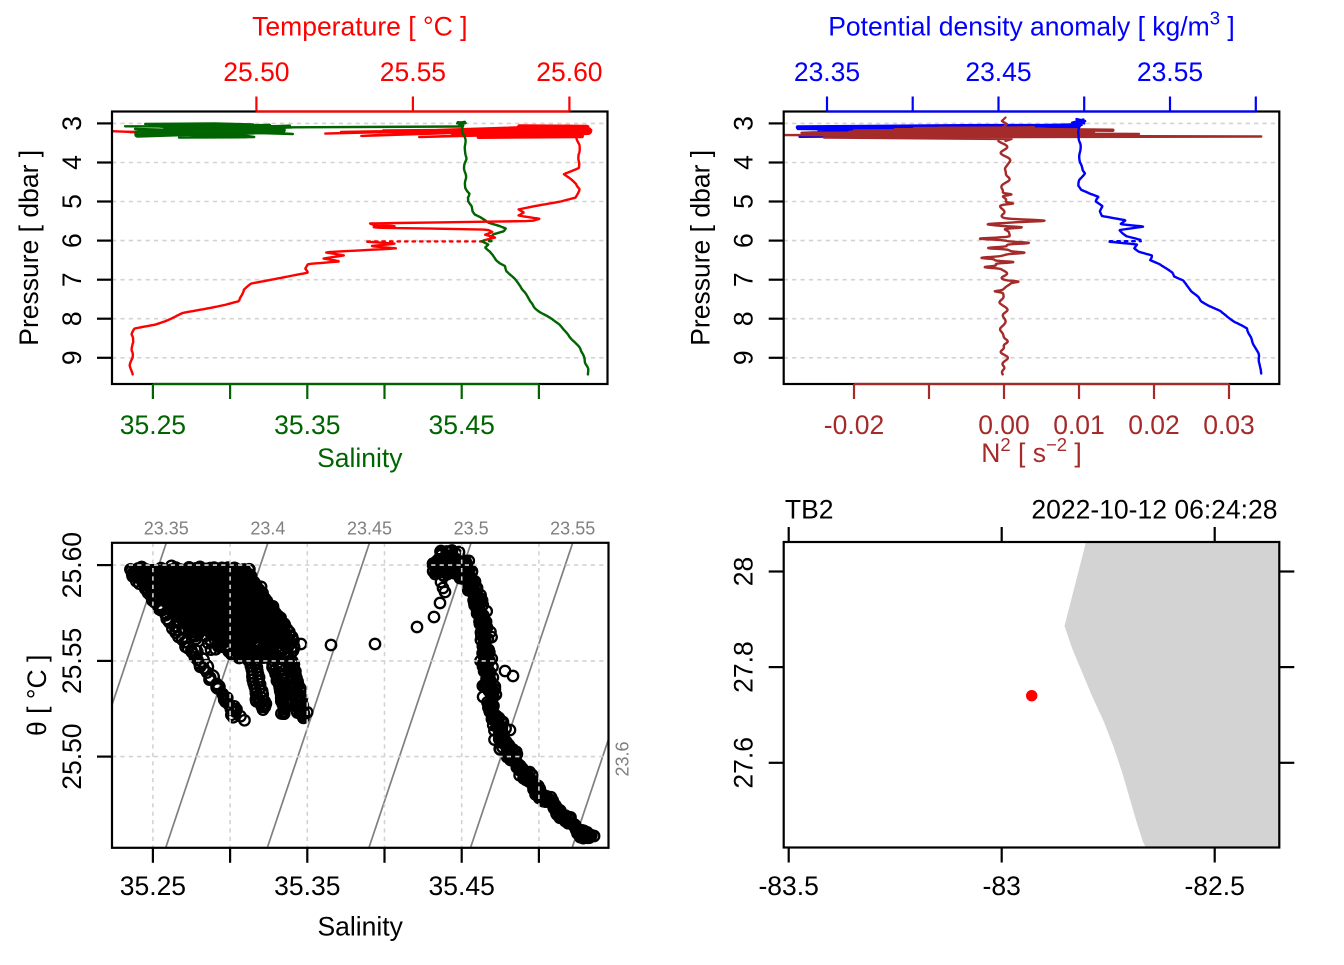 Image resolution: width=1344 pixels, height=965 pixels. What do you see at coordinates (1031, 451) in the screenshot?
I see `svg-text: N2 [ s−2 ]` at bounding box center [1031, 451].